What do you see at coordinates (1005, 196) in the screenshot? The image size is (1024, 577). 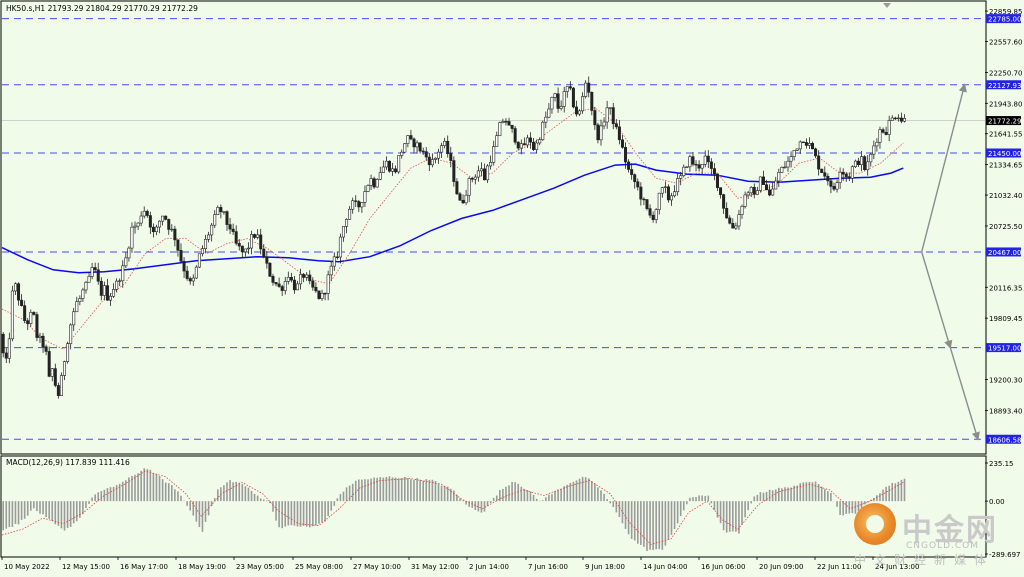 I see `y-tick-label: 21032.40` at bounding box center [1005, 196].